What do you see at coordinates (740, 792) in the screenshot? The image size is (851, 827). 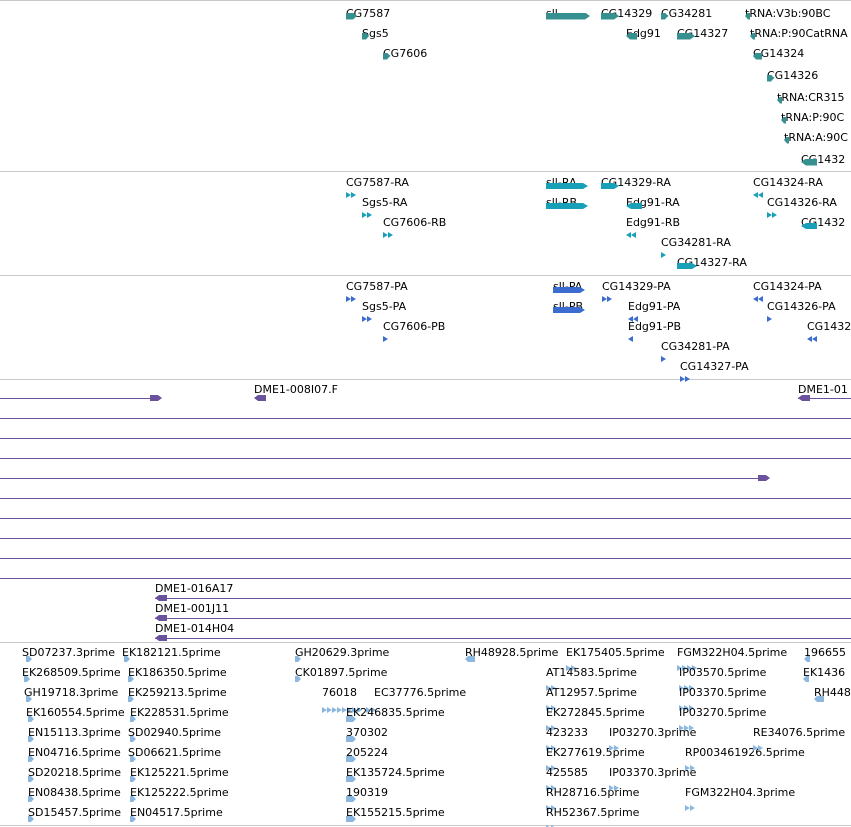 I see `est-label: FGM322H04.3prime` at bounding box center [740, 792].